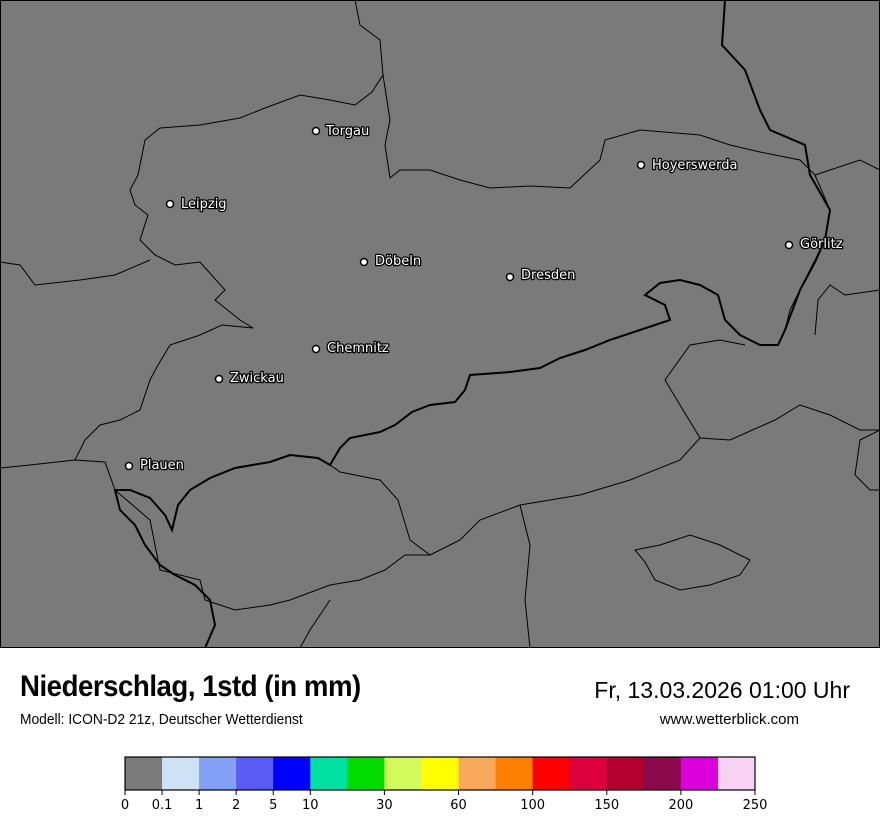  I want to click on city-label: Dresden, so click(548, 275).